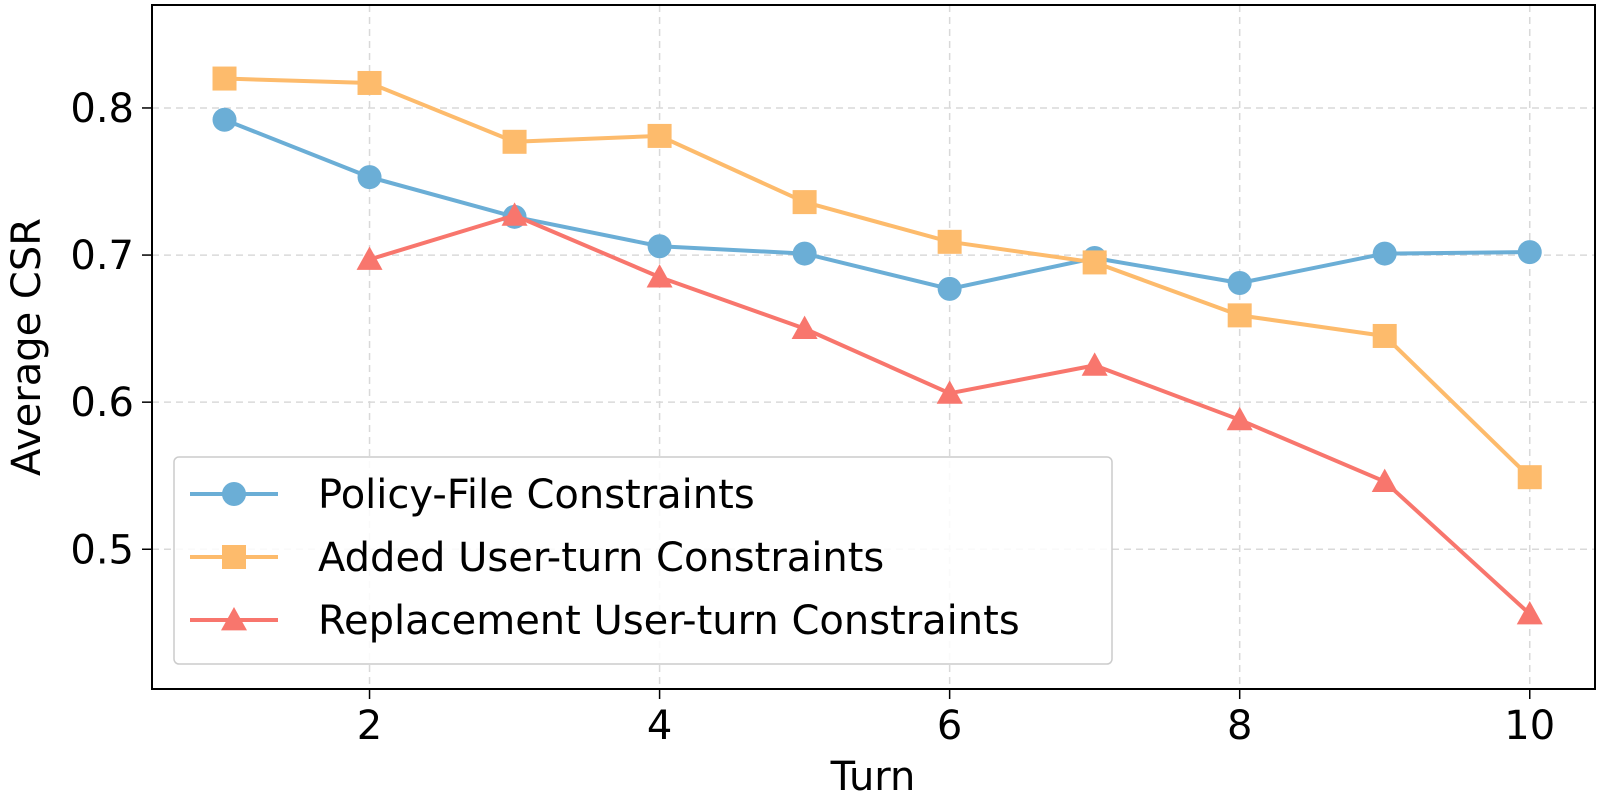 This screenshot has height=800, width=1600. I want to click on x-tick-label: 8, so click(1239, 726).